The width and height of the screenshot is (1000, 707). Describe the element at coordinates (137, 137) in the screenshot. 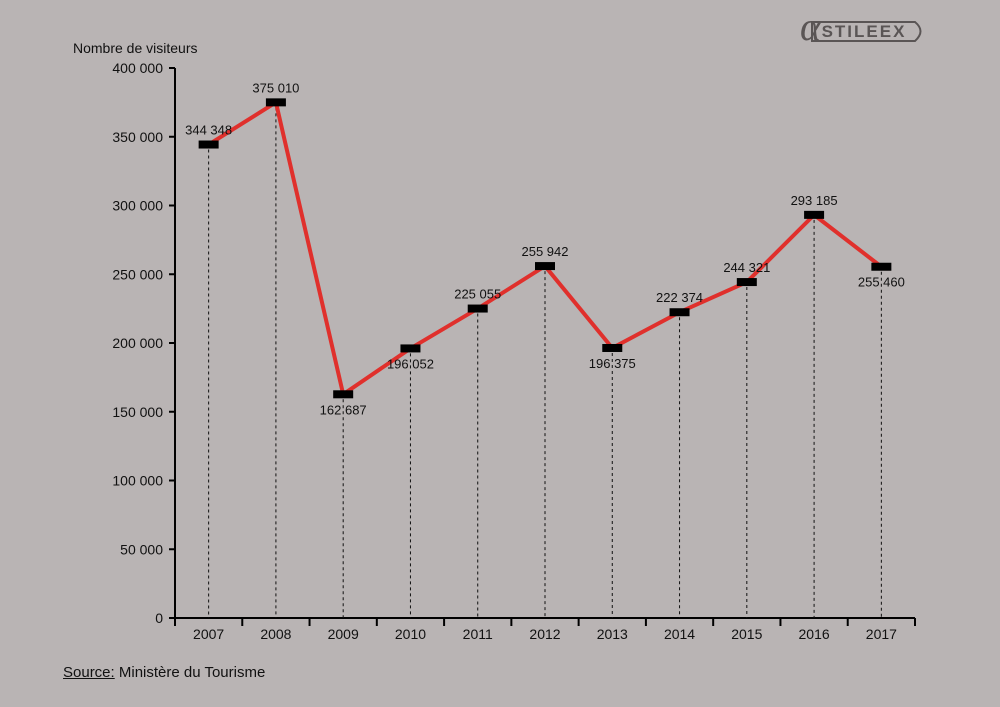

I see `y-tick-label: 350 000` at that location.